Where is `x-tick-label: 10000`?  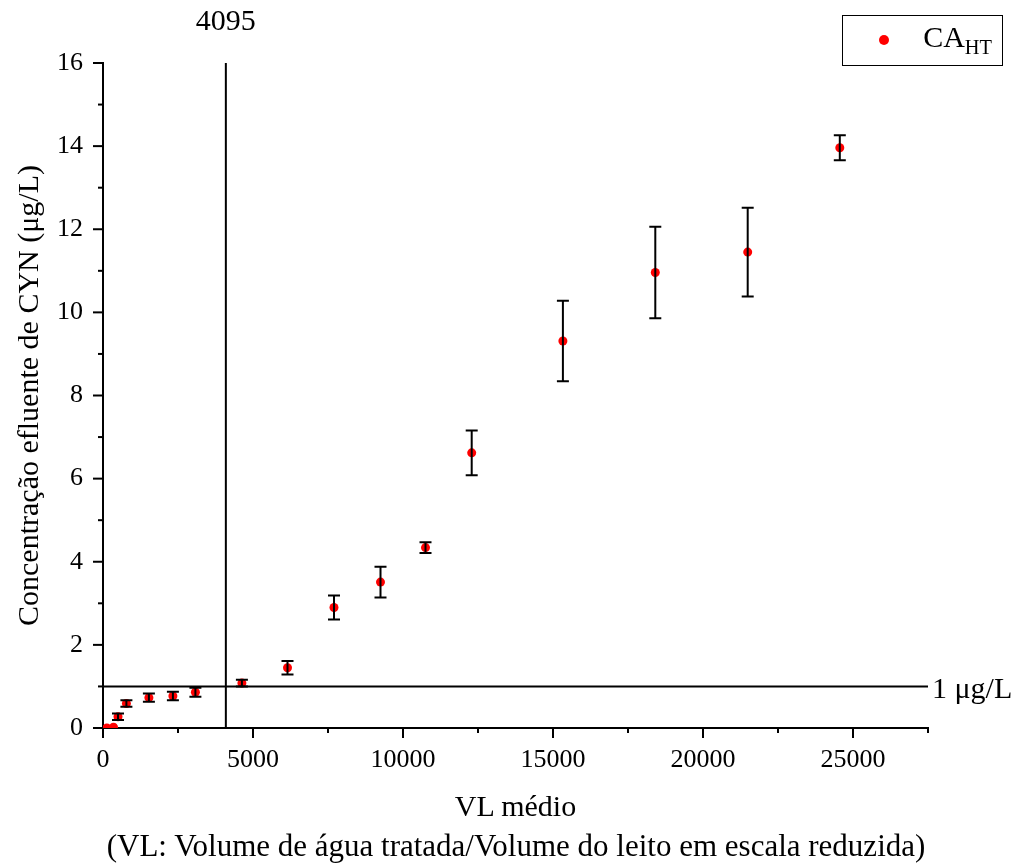 x-tick-label: 10000 is located at coordinates (403, 759).